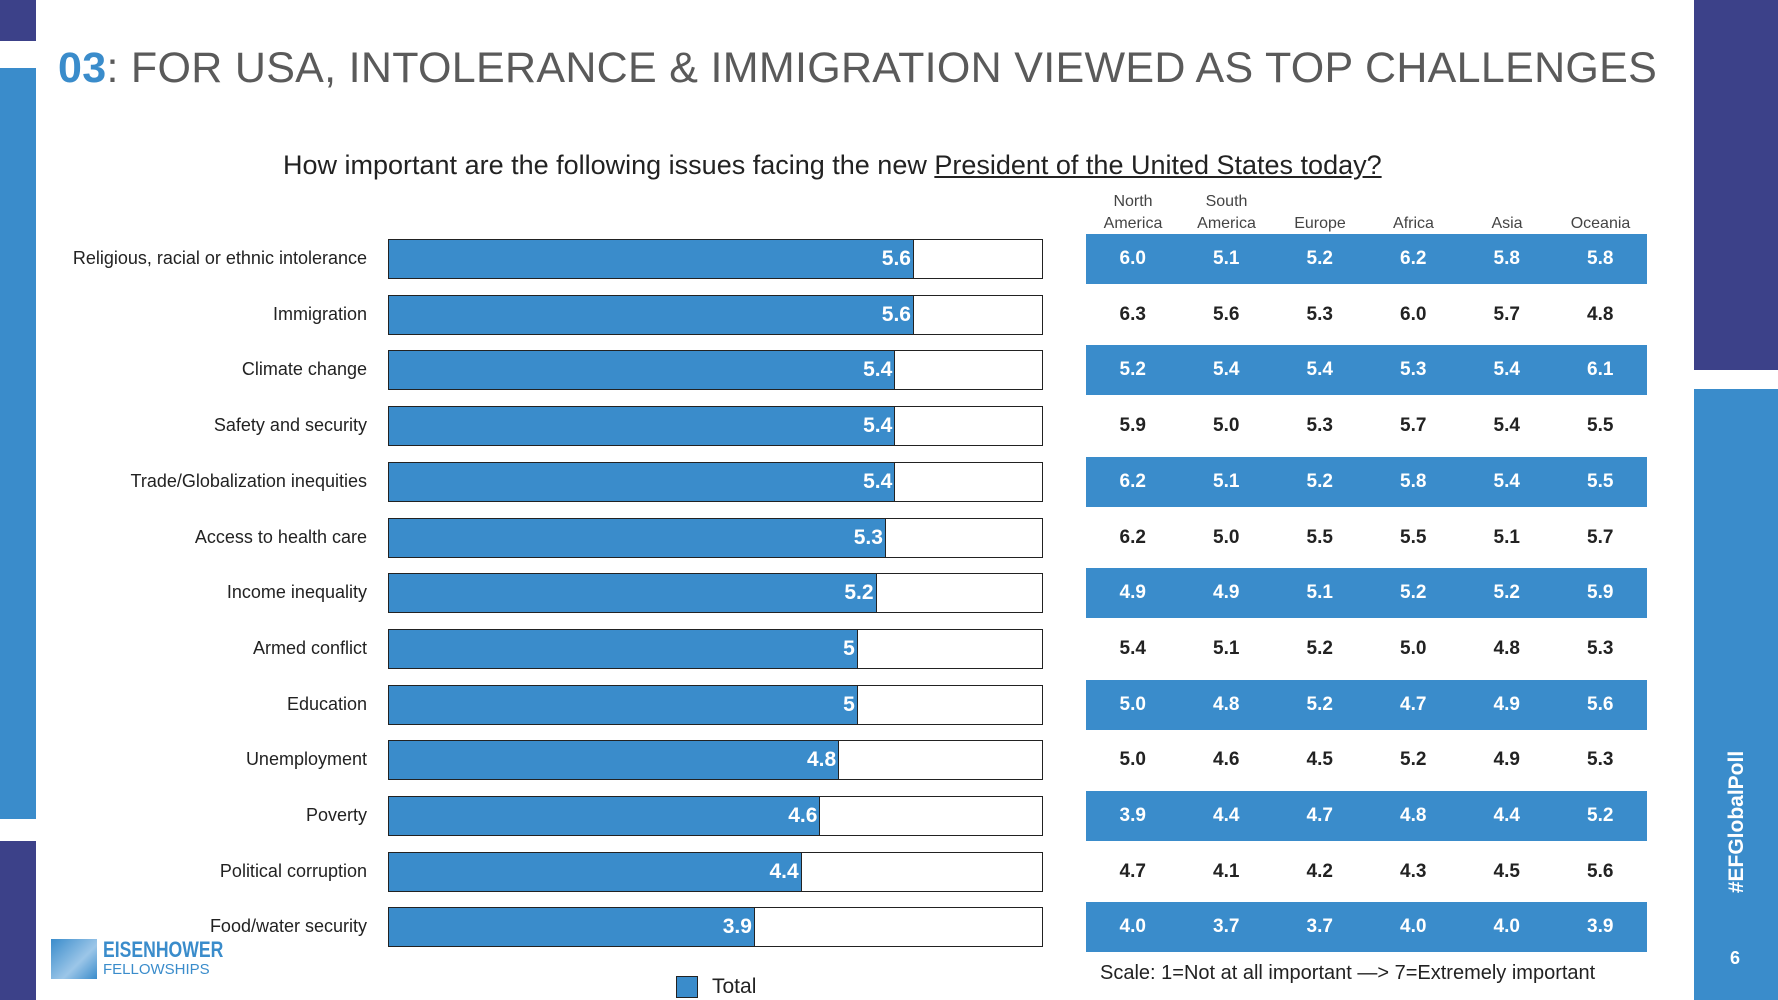 This screenshot has width=1778, height=1000. What do you see at coordinates (1226, 201) in the screenshot?
I see `column-header: South` at bounding box center [1226, 201].